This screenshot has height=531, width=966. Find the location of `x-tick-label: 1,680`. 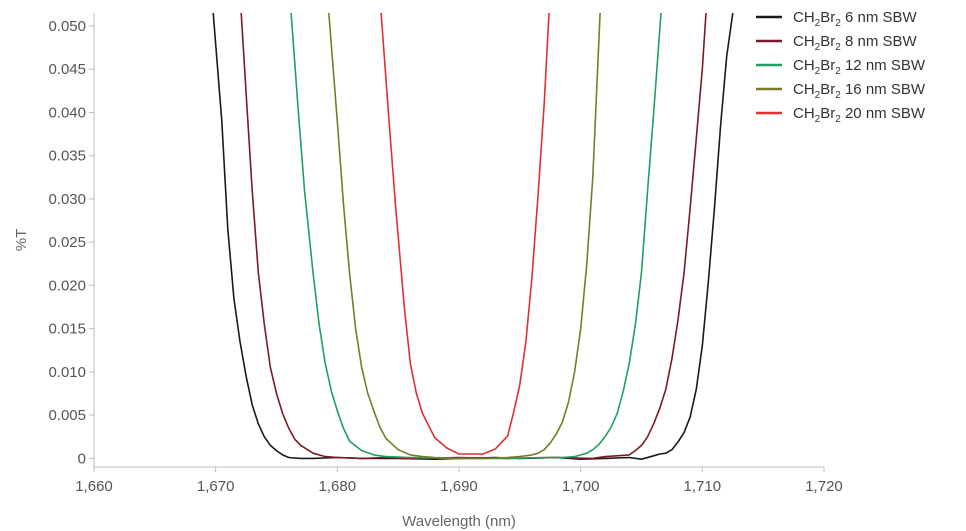

x-tick-label: 1,680 is located at coordinates (338, 486).